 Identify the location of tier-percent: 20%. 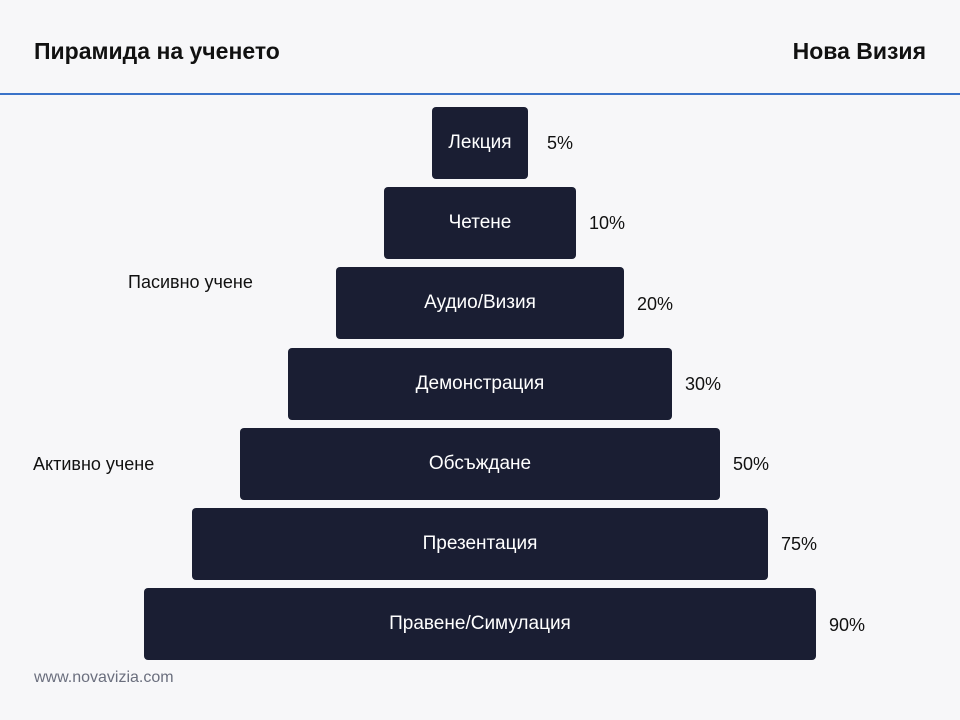
(655, 304).